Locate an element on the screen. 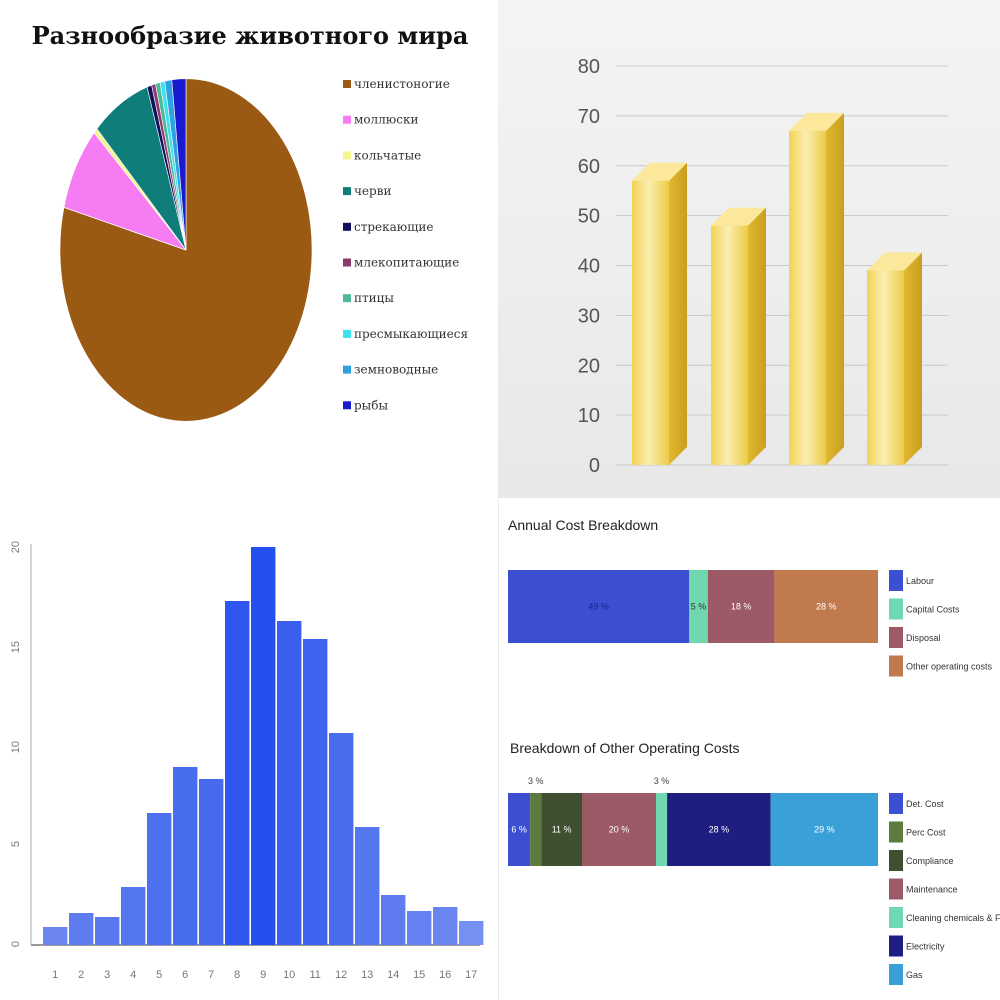 This screenshot has height=1000, width=1000. histogram-xtick-16: 16 is located at coordinates (445, 975).